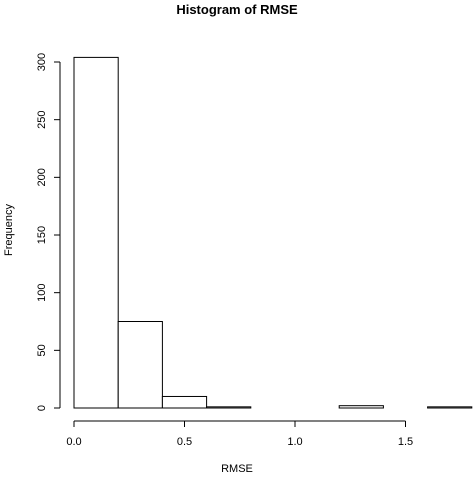 Image resolution: width=474 pixels, height=481 pixels. What do you see at coordinates (42, 235) in the screenshot?
I see `y-tick-label: 150` at bounding box center [42, 235].